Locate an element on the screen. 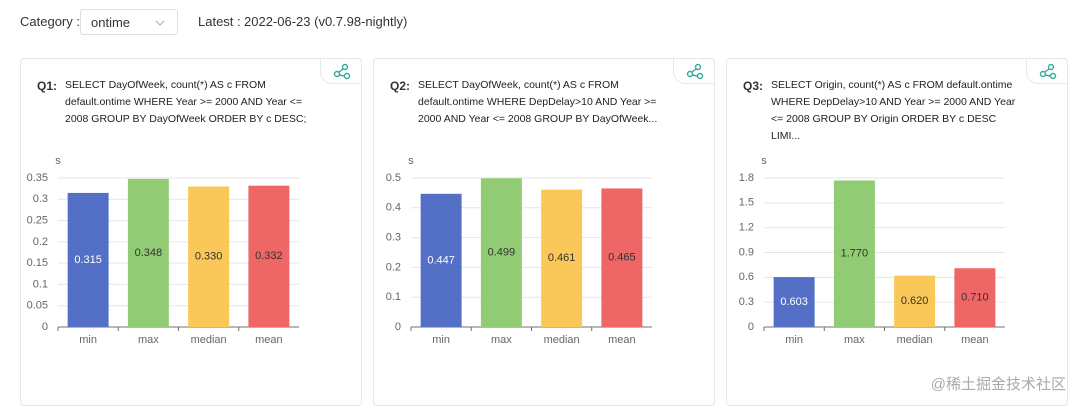  y-tick-label: 0.05 is located at coordinates (37, 306).